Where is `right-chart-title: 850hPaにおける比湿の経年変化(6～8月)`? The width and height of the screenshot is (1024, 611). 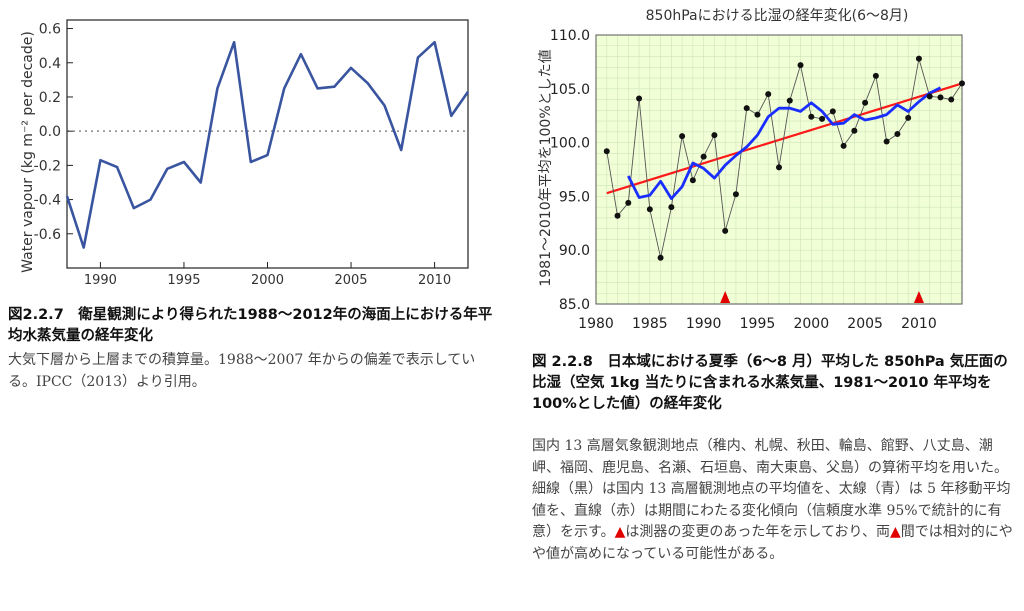 right-chart-title: 850hPaにおける比湿の経年変化(6～8月) is located at coordinates (777, 15).